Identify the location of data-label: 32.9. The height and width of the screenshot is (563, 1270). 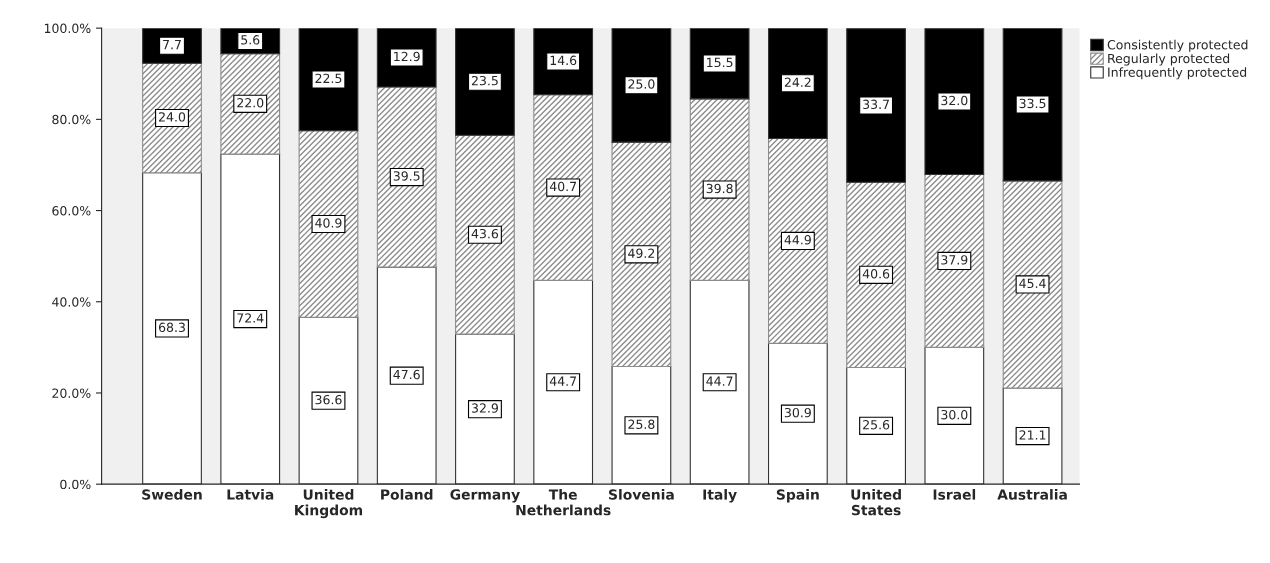
(484, 408).